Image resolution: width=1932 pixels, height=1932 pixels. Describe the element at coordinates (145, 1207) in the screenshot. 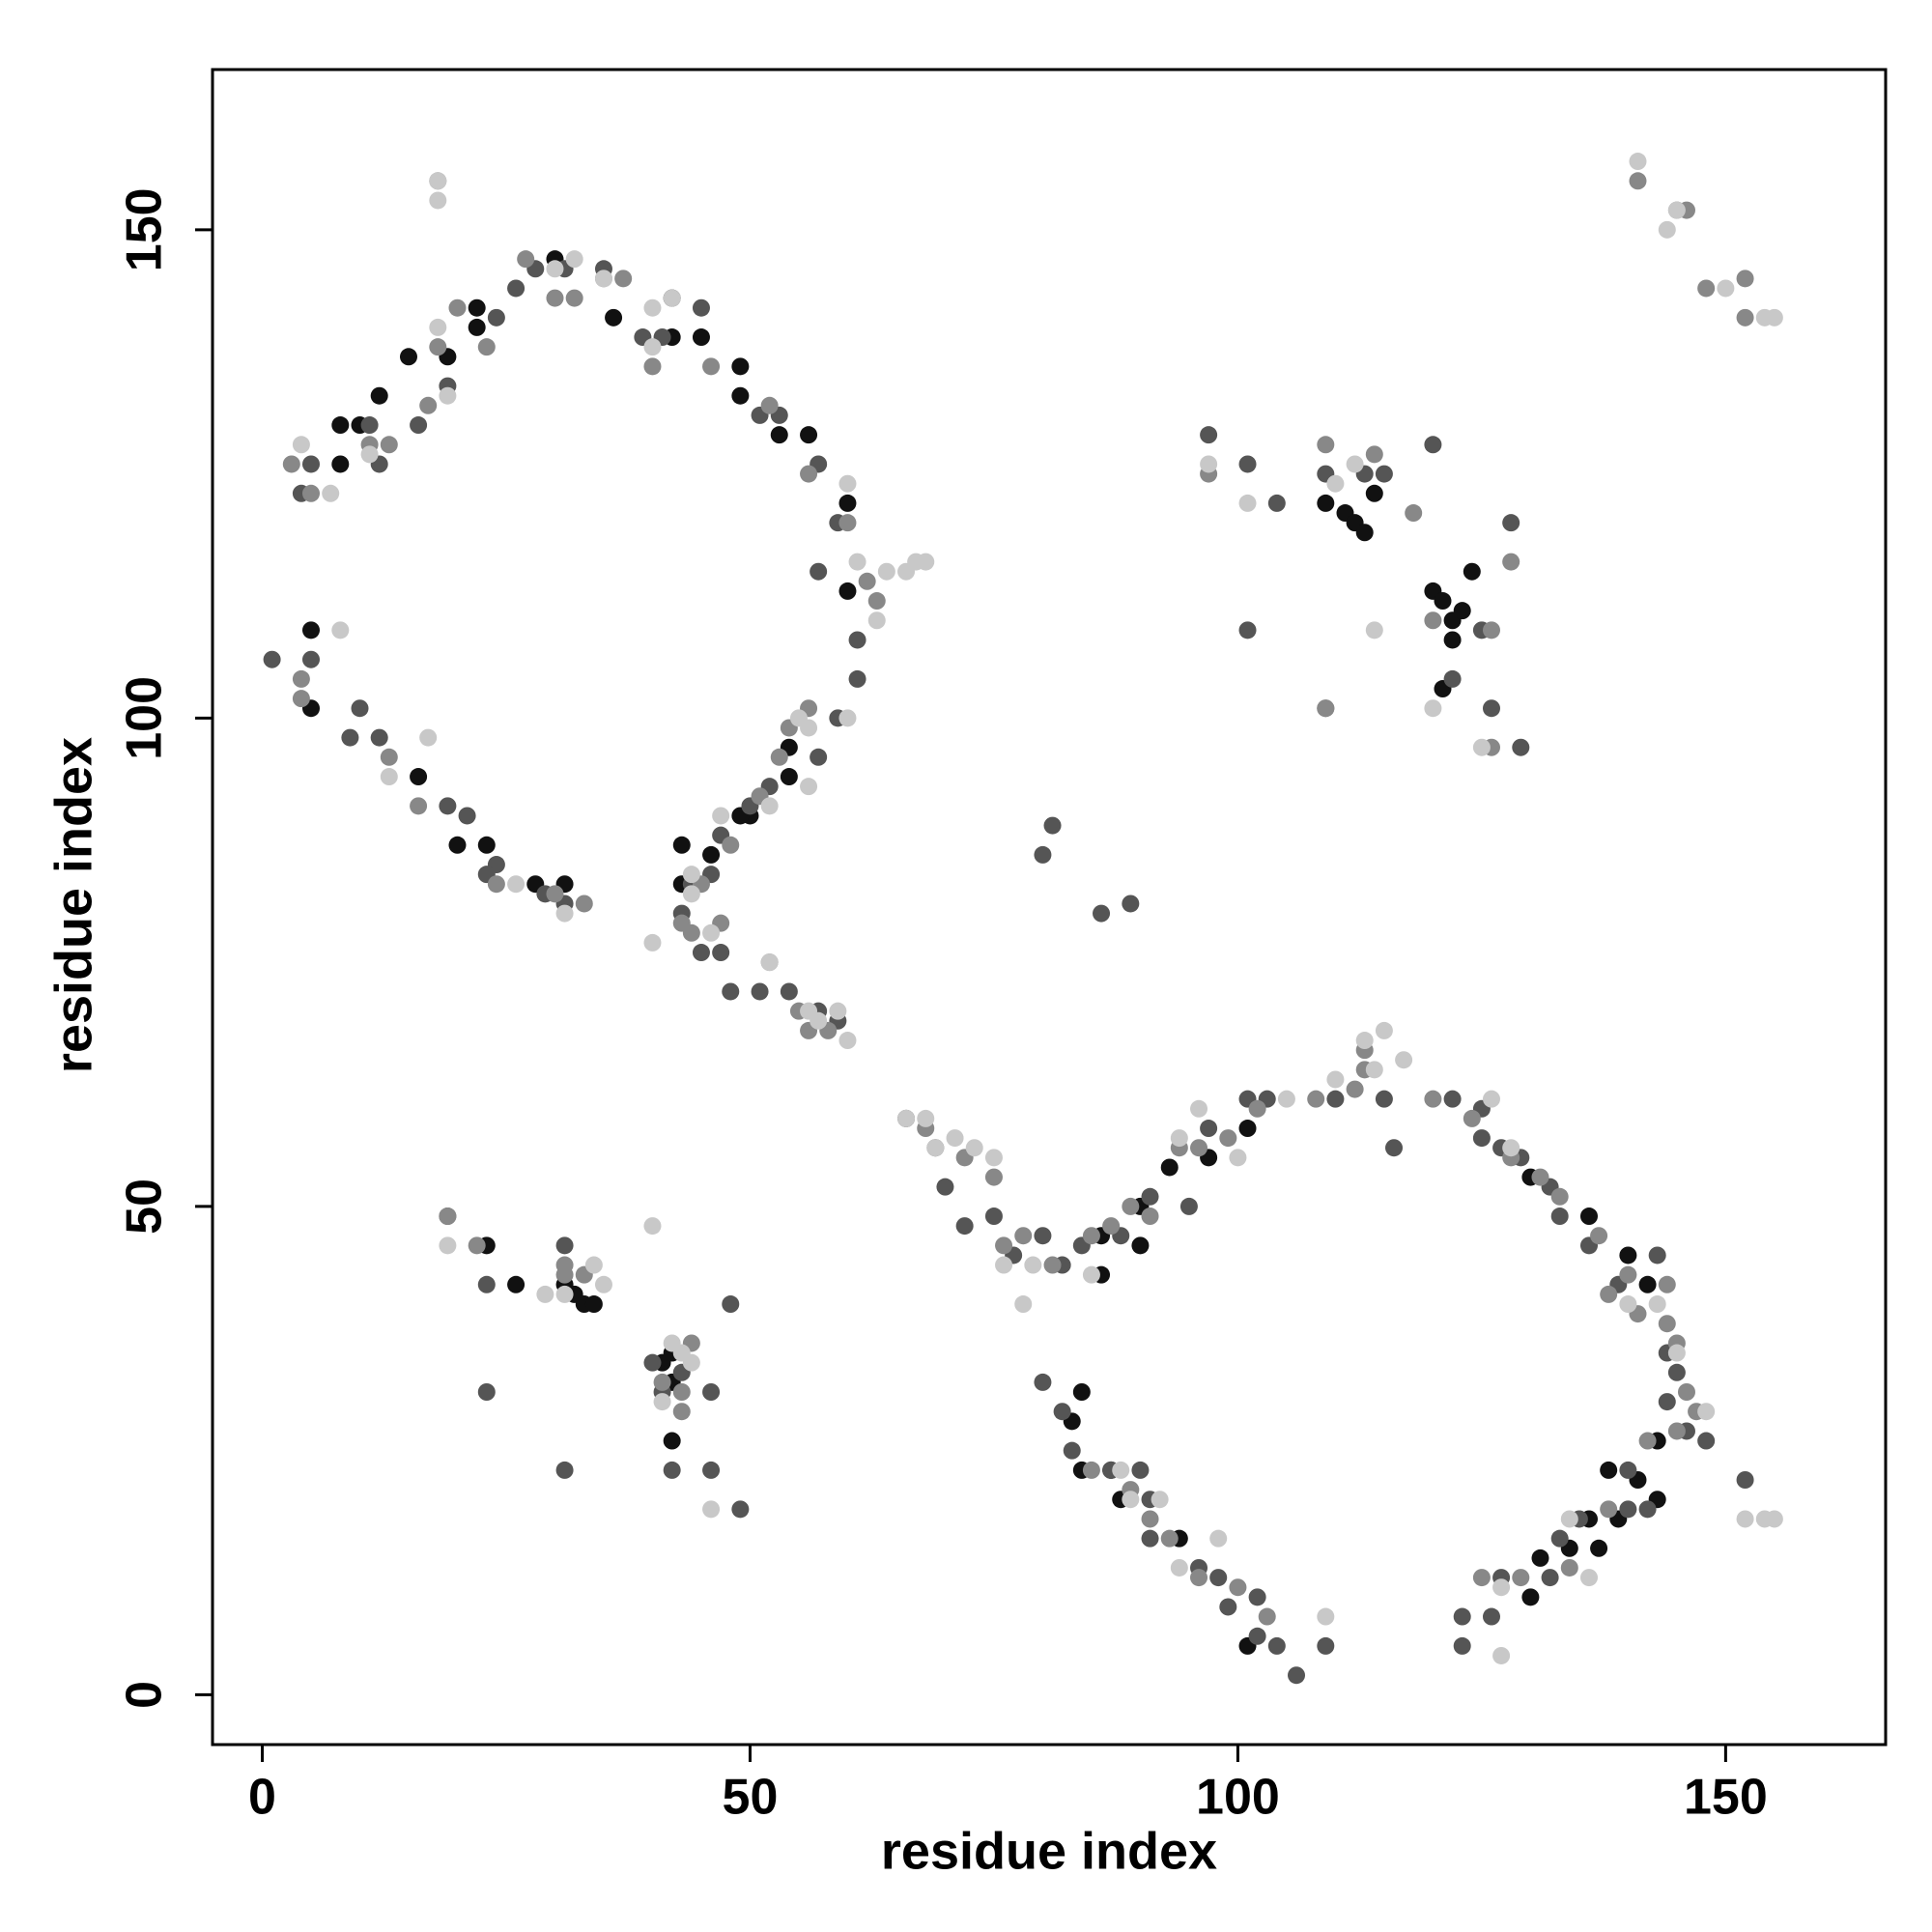

I see `y-tick-label: 50` at that location.